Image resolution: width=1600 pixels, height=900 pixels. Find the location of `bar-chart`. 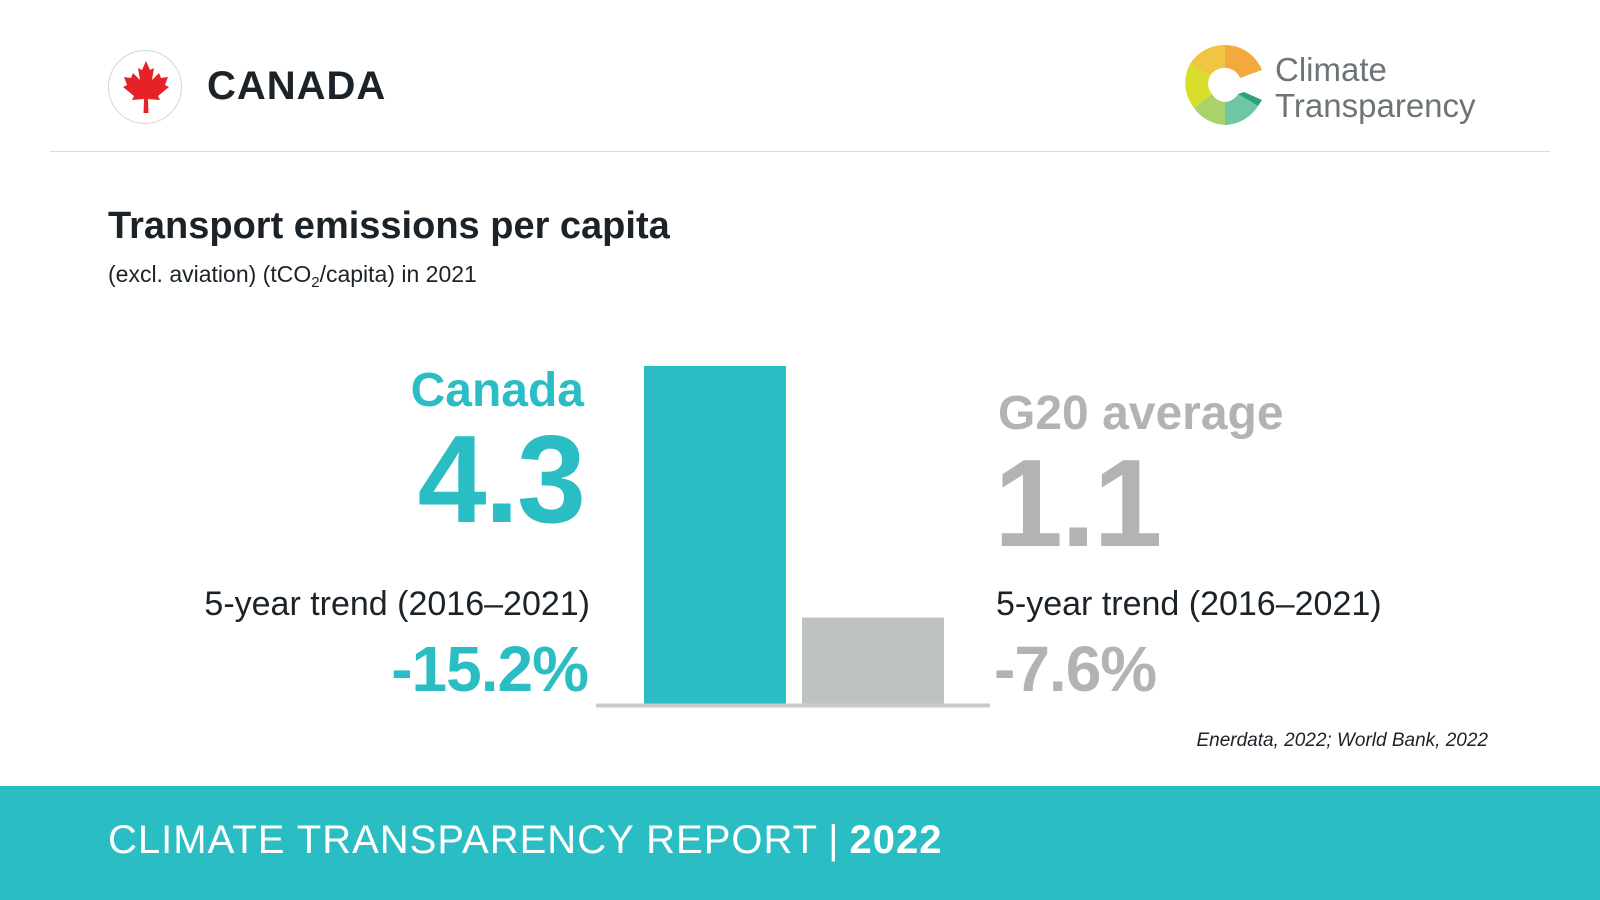

bar-chart is located at coordinates (793, 537).